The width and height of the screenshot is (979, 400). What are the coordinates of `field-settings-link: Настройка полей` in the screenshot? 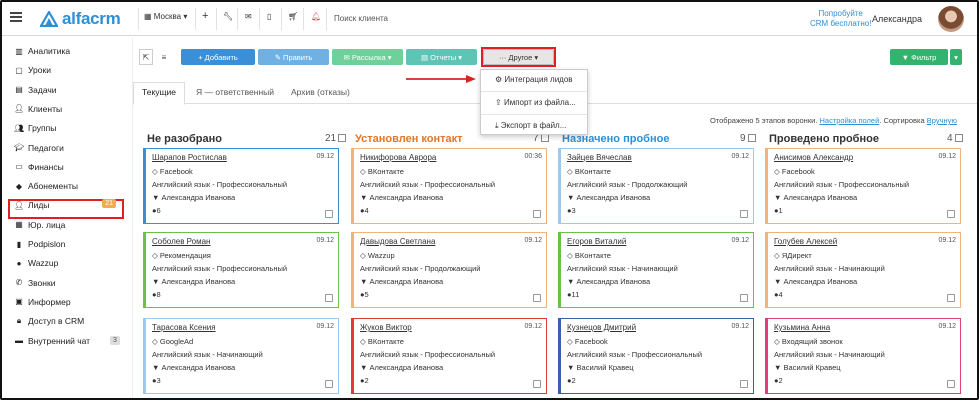 It's located at (849, 120).